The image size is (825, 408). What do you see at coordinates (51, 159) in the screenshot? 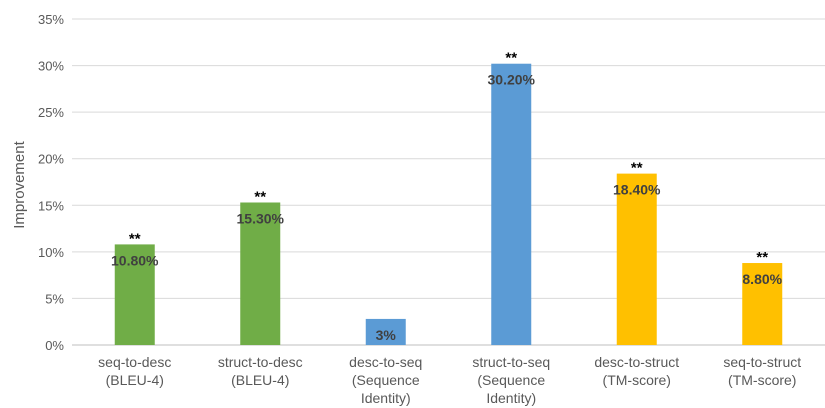
I see `y-tick-label: 20%` at bounding box center [51, 159].